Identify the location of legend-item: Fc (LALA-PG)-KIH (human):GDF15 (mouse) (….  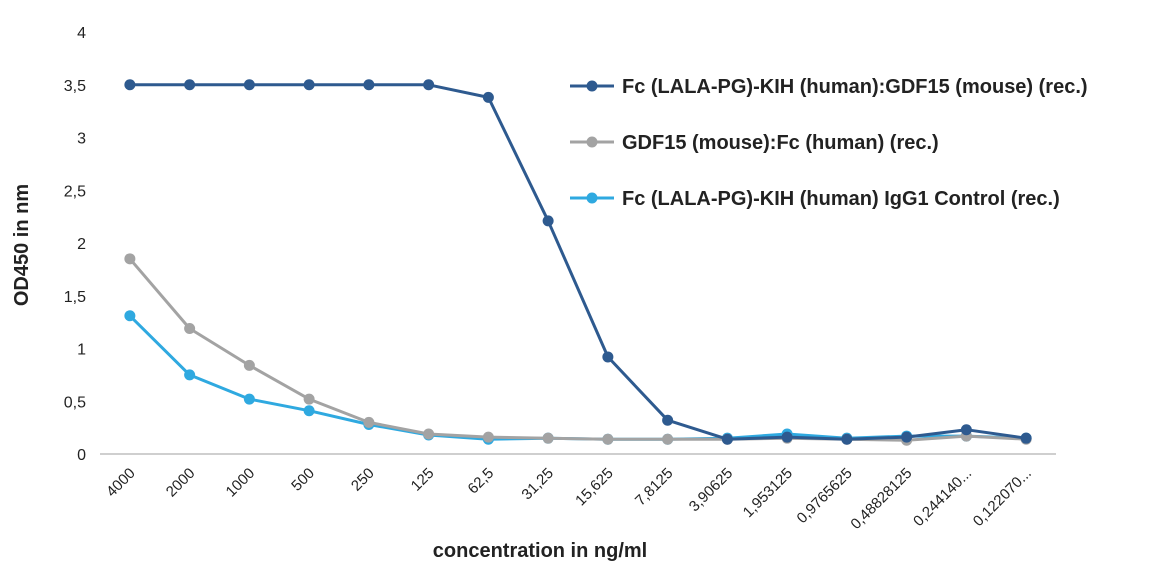
(829, 87).